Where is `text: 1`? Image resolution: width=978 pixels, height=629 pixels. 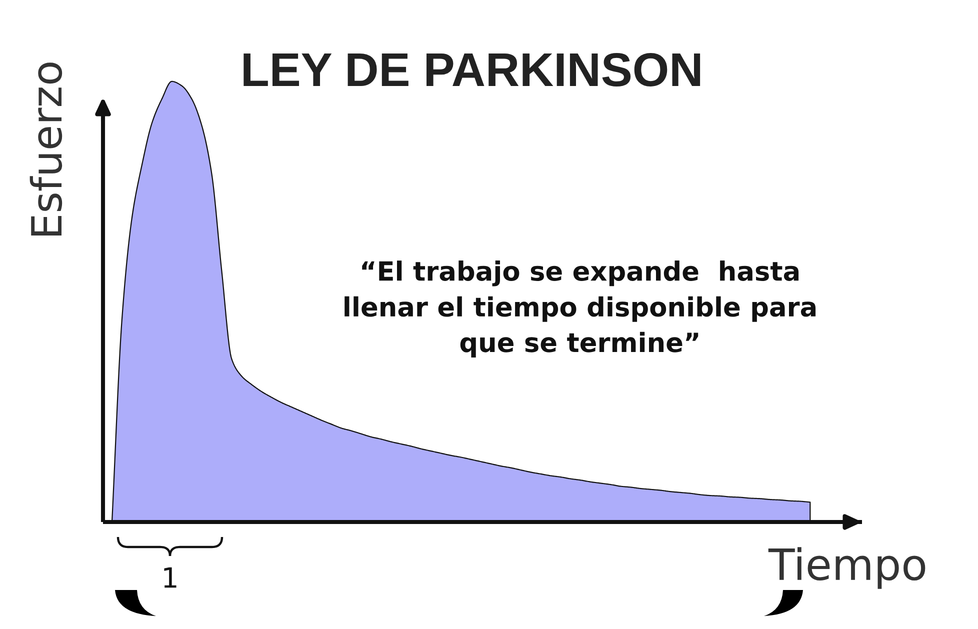
text: 1 is located at coordinates (170, 577).